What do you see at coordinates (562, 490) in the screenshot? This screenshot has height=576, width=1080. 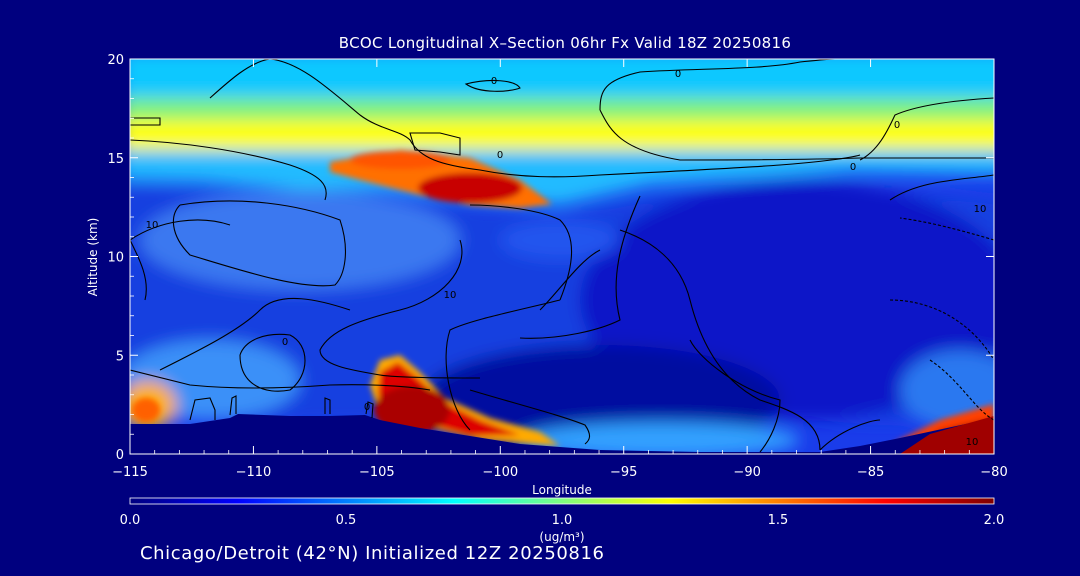 I see `x-axis-label: Longitude` at bounding box center [562, 490].